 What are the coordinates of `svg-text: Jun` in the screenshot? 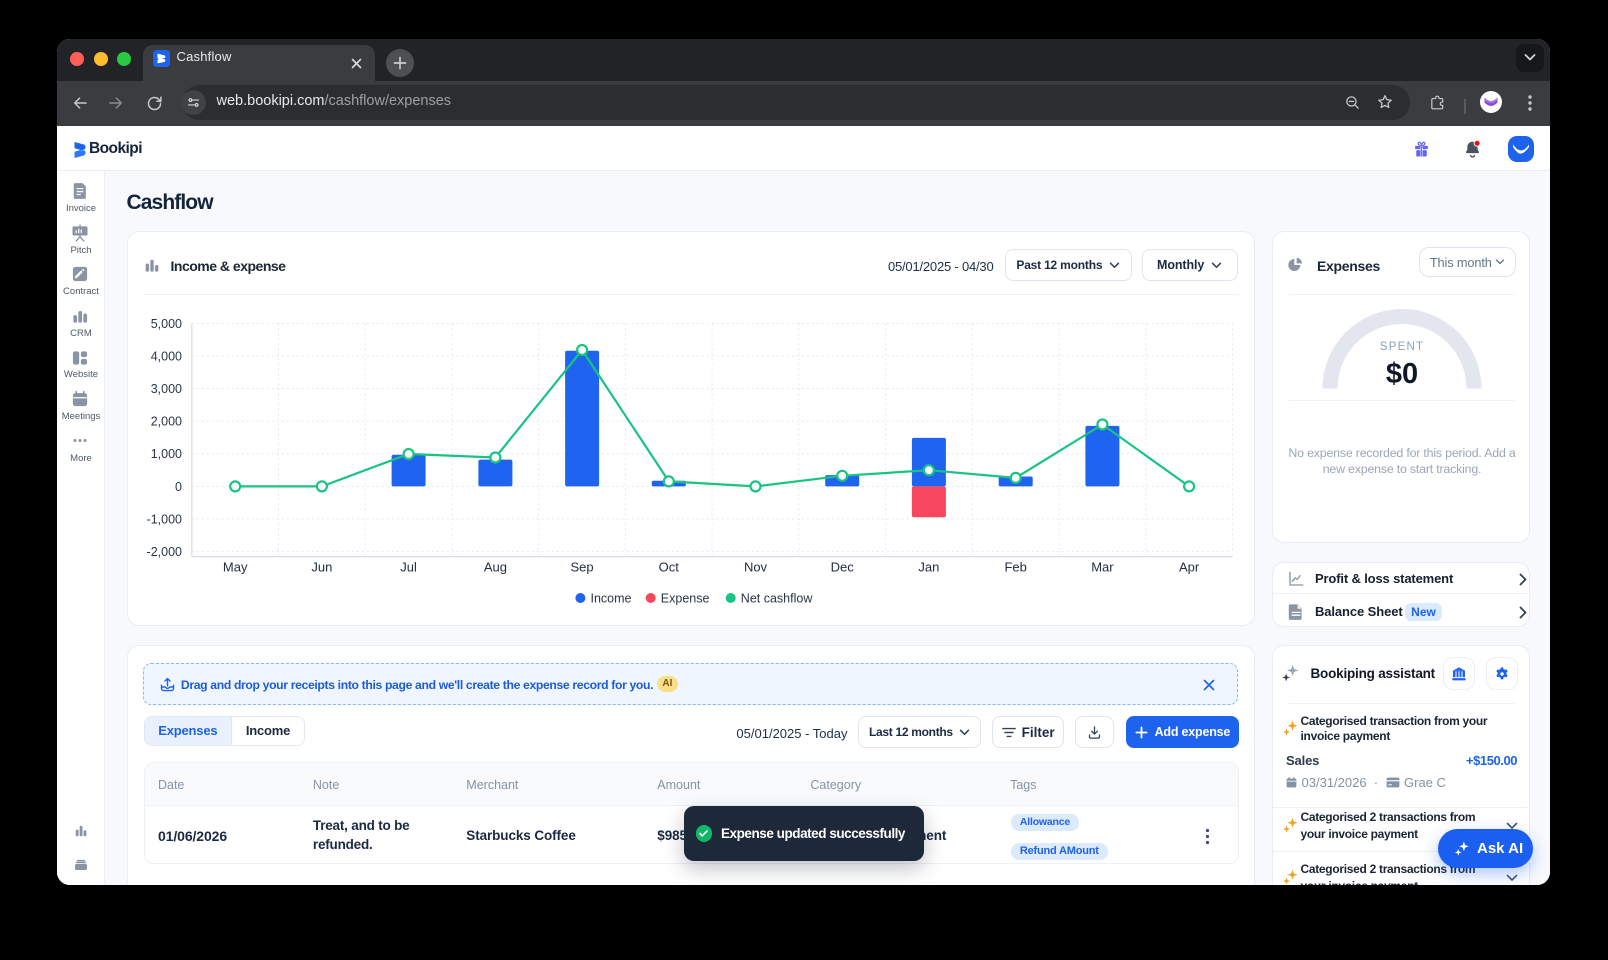 It's located at (321, 567).